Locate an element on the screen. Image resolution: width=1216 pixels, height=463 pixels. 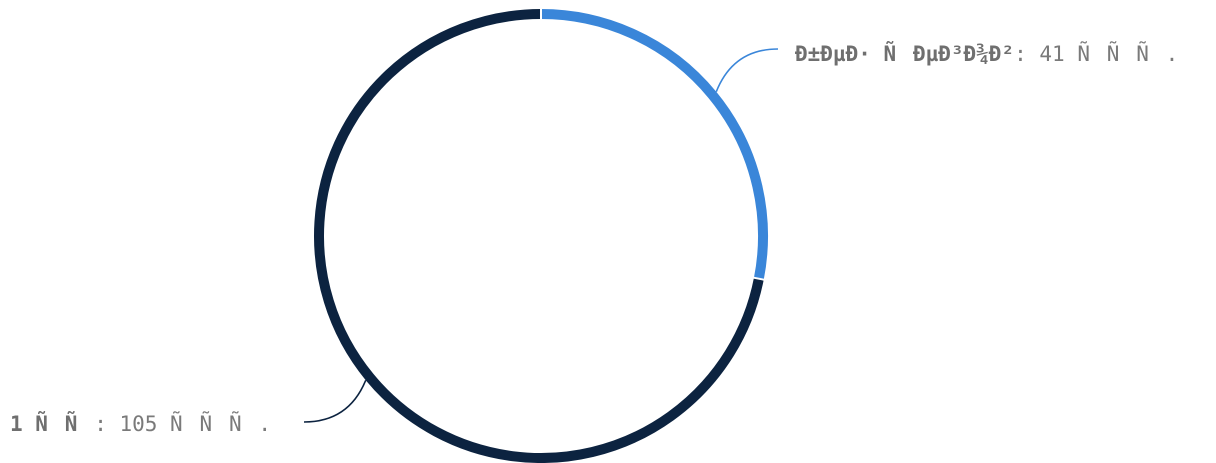
slice-label-0-value: 41 ÑÑÑ. is located at coordinates (1108, 53).